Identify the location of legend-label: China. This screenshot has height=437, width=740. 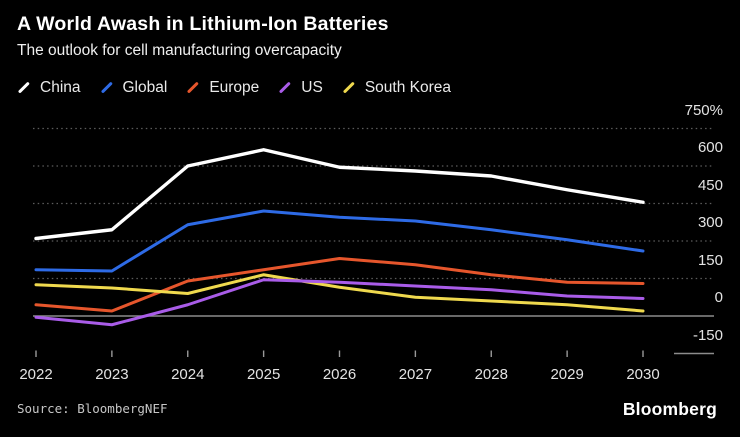
(60, 87).